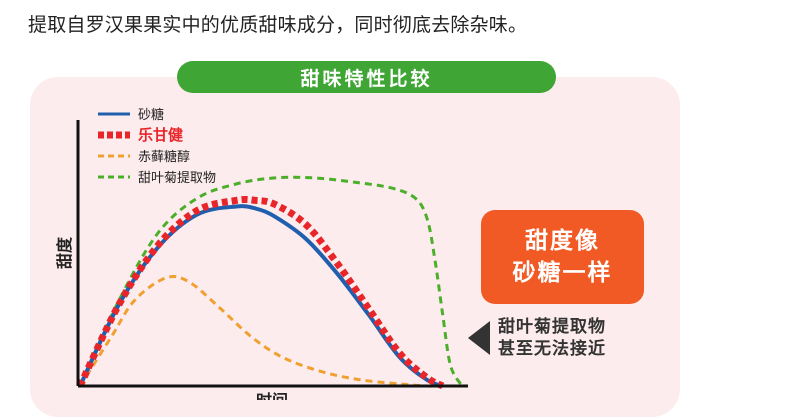 The width and height of the screenshot is (801, 417). Describe the element at coordinates (562, 273) in the screenshot. I see `badge-line-2: 砂糖一样` at that location.